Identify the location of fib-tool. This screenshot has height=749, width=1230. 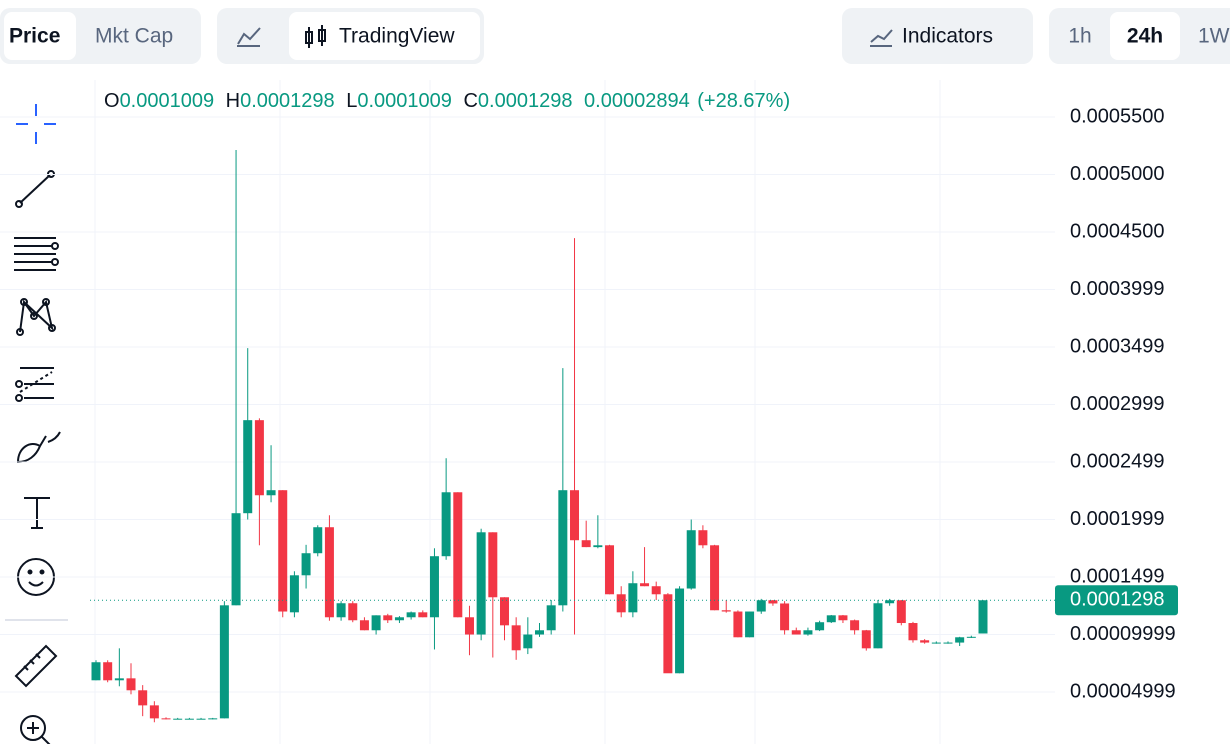
(36, 254).